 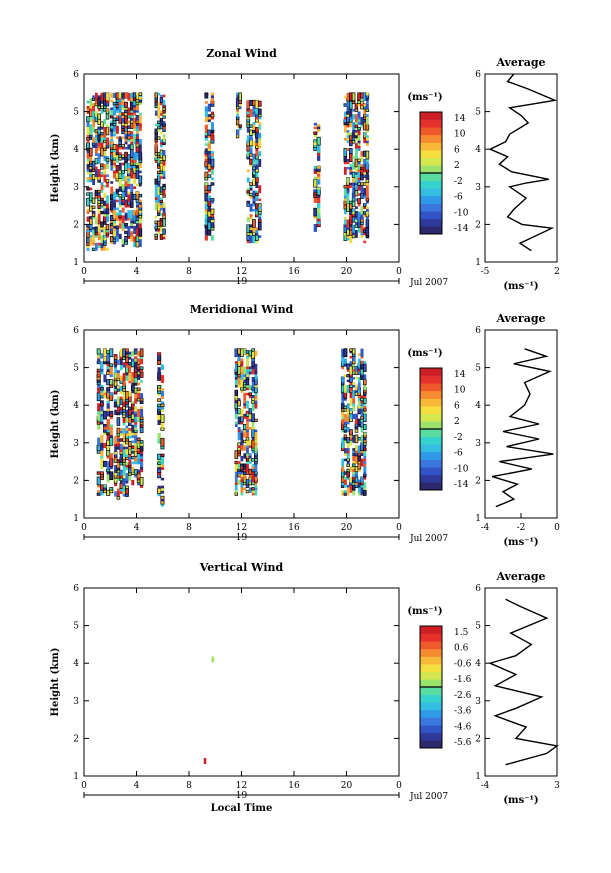 What do you see at coordinates (241, 272) in the screenshot?
I see `x-tick-label: 12` at bounding box center [241, 272].